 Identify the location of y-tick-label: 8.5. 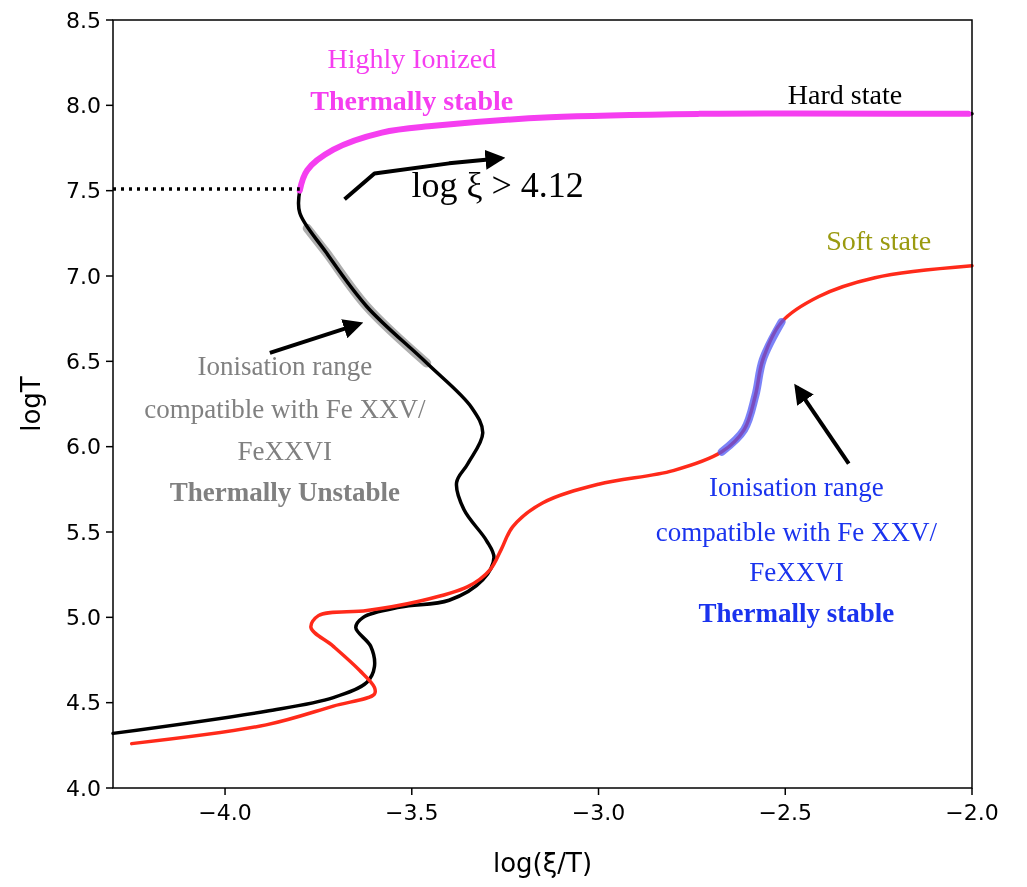
(83, 20).